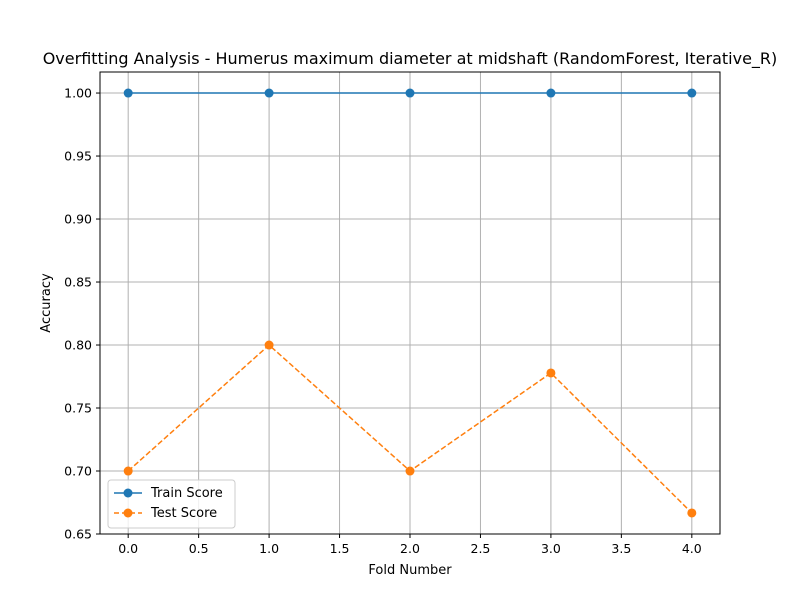 The height and width of the screenshot is (600, 800). I want to click on y-tick-label: 0.65, so click(78, 534).